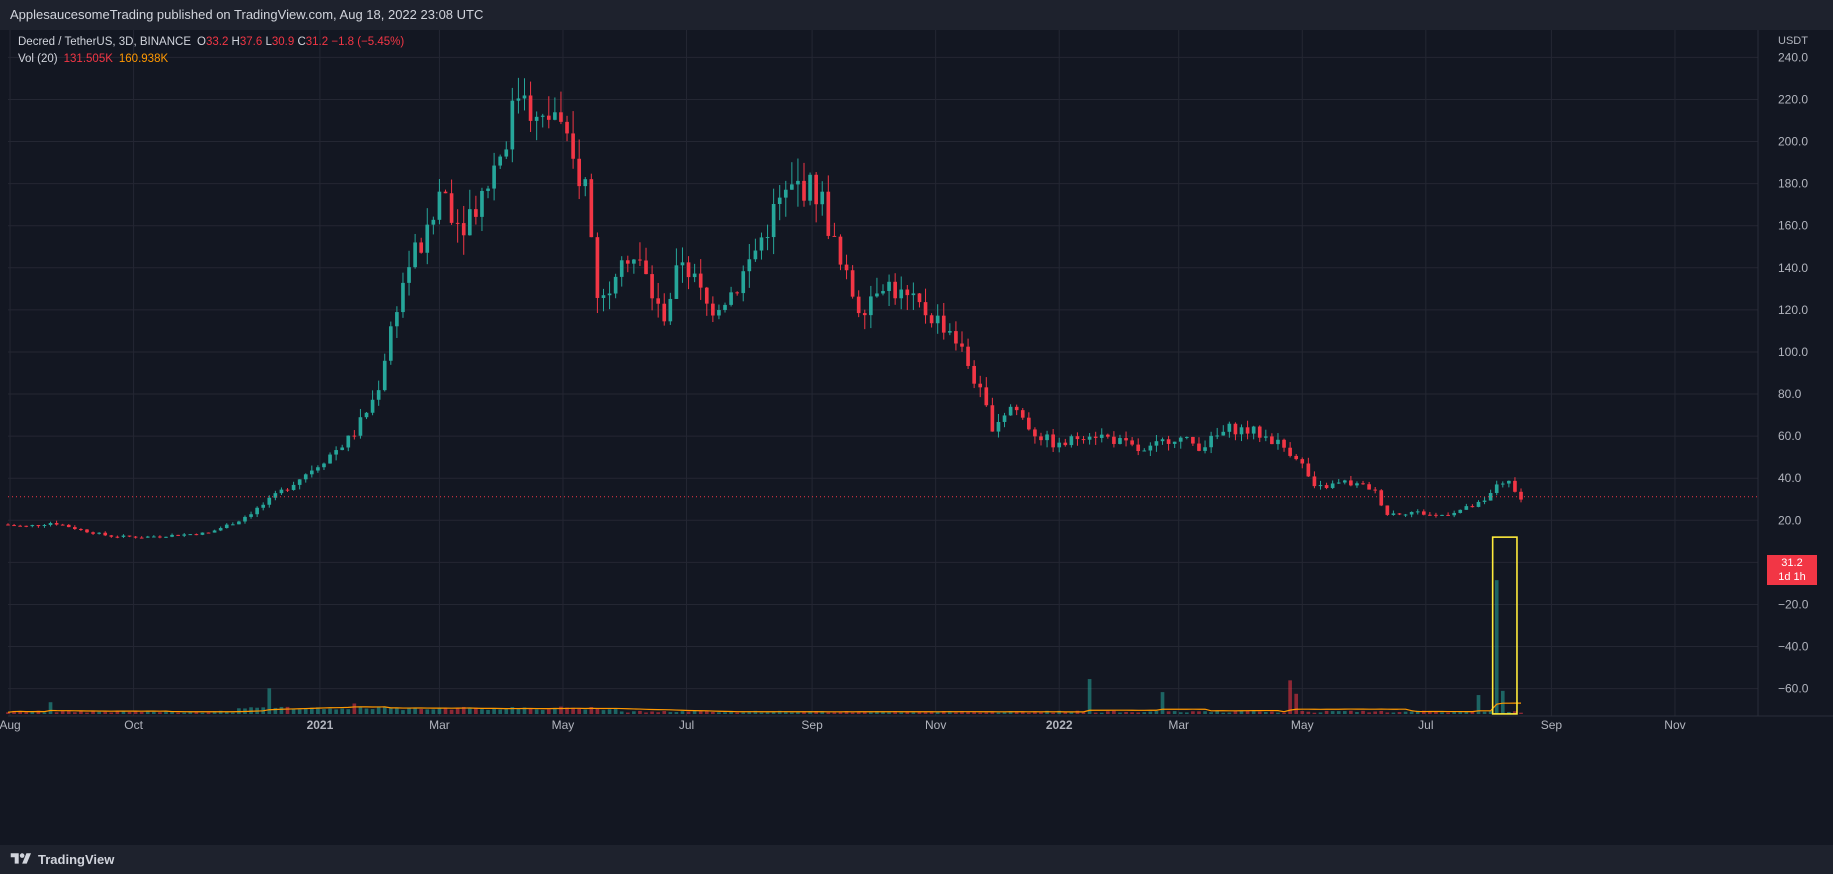 Image resolution: width=1833 pixels, height=874 pixels. I want to click on high-value: 37.6, so click(251, 42).